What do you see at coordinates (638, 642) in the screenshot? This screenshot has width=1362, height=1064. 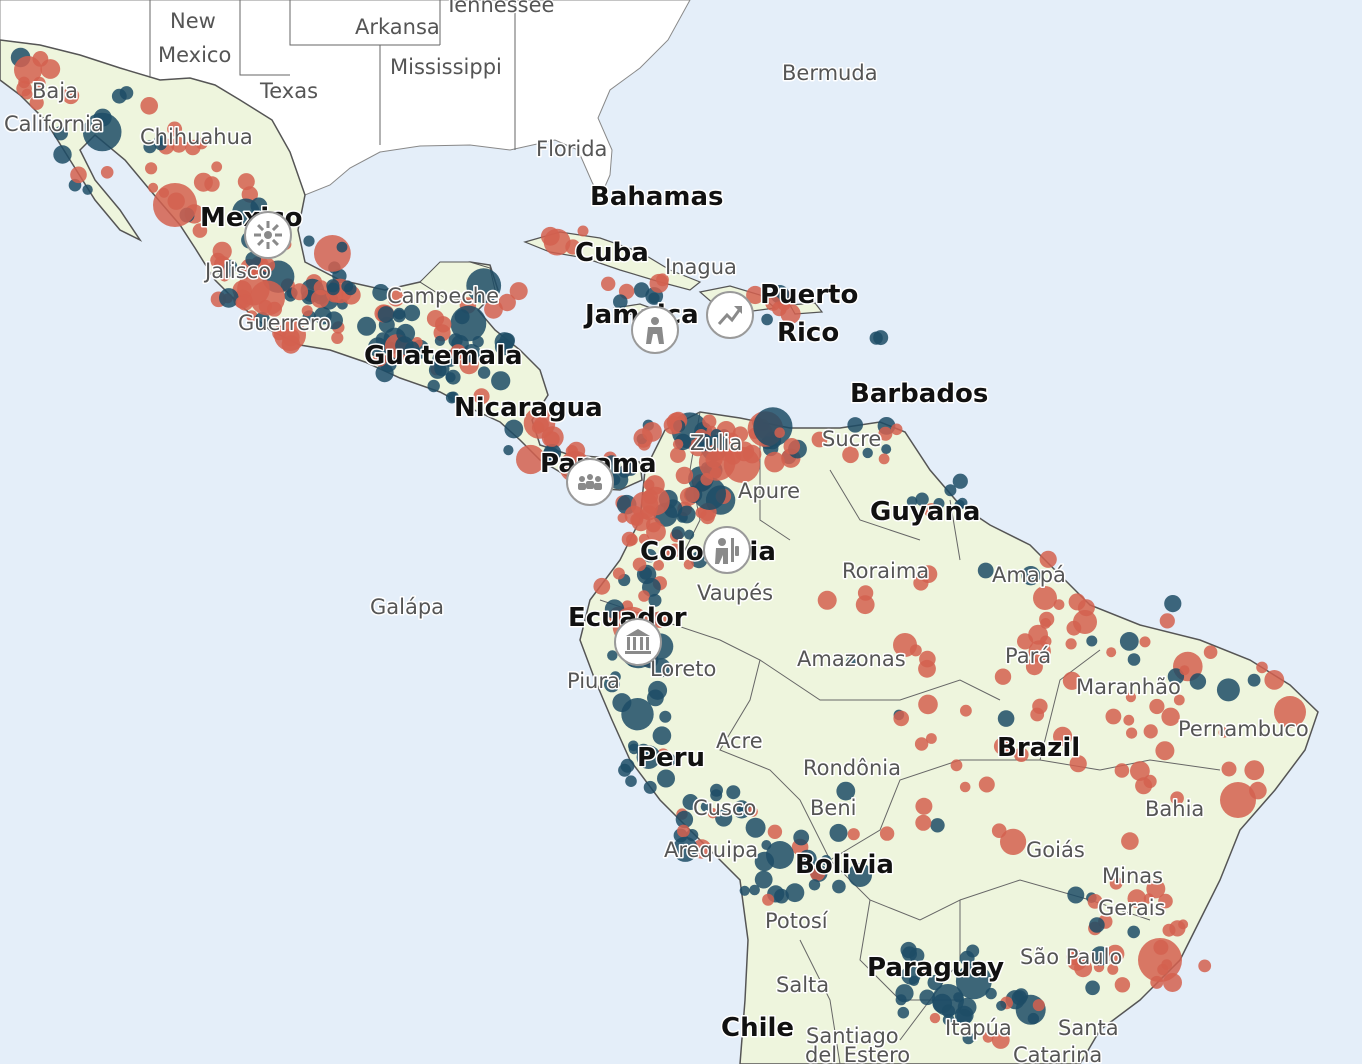 I see `government-building-icon` at bounding box center [638, 642].